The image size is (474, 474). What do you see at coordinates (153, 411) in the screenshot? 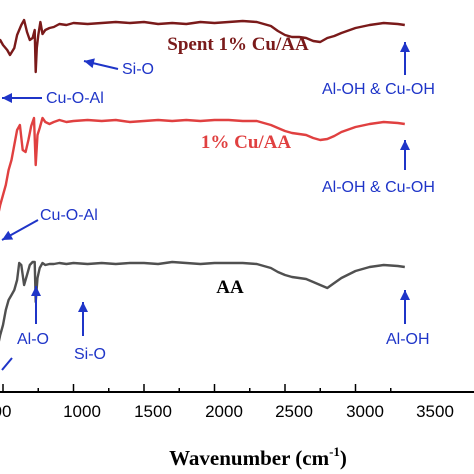
I see `x-tick-label: 1500` at bounding box center [153, 411].